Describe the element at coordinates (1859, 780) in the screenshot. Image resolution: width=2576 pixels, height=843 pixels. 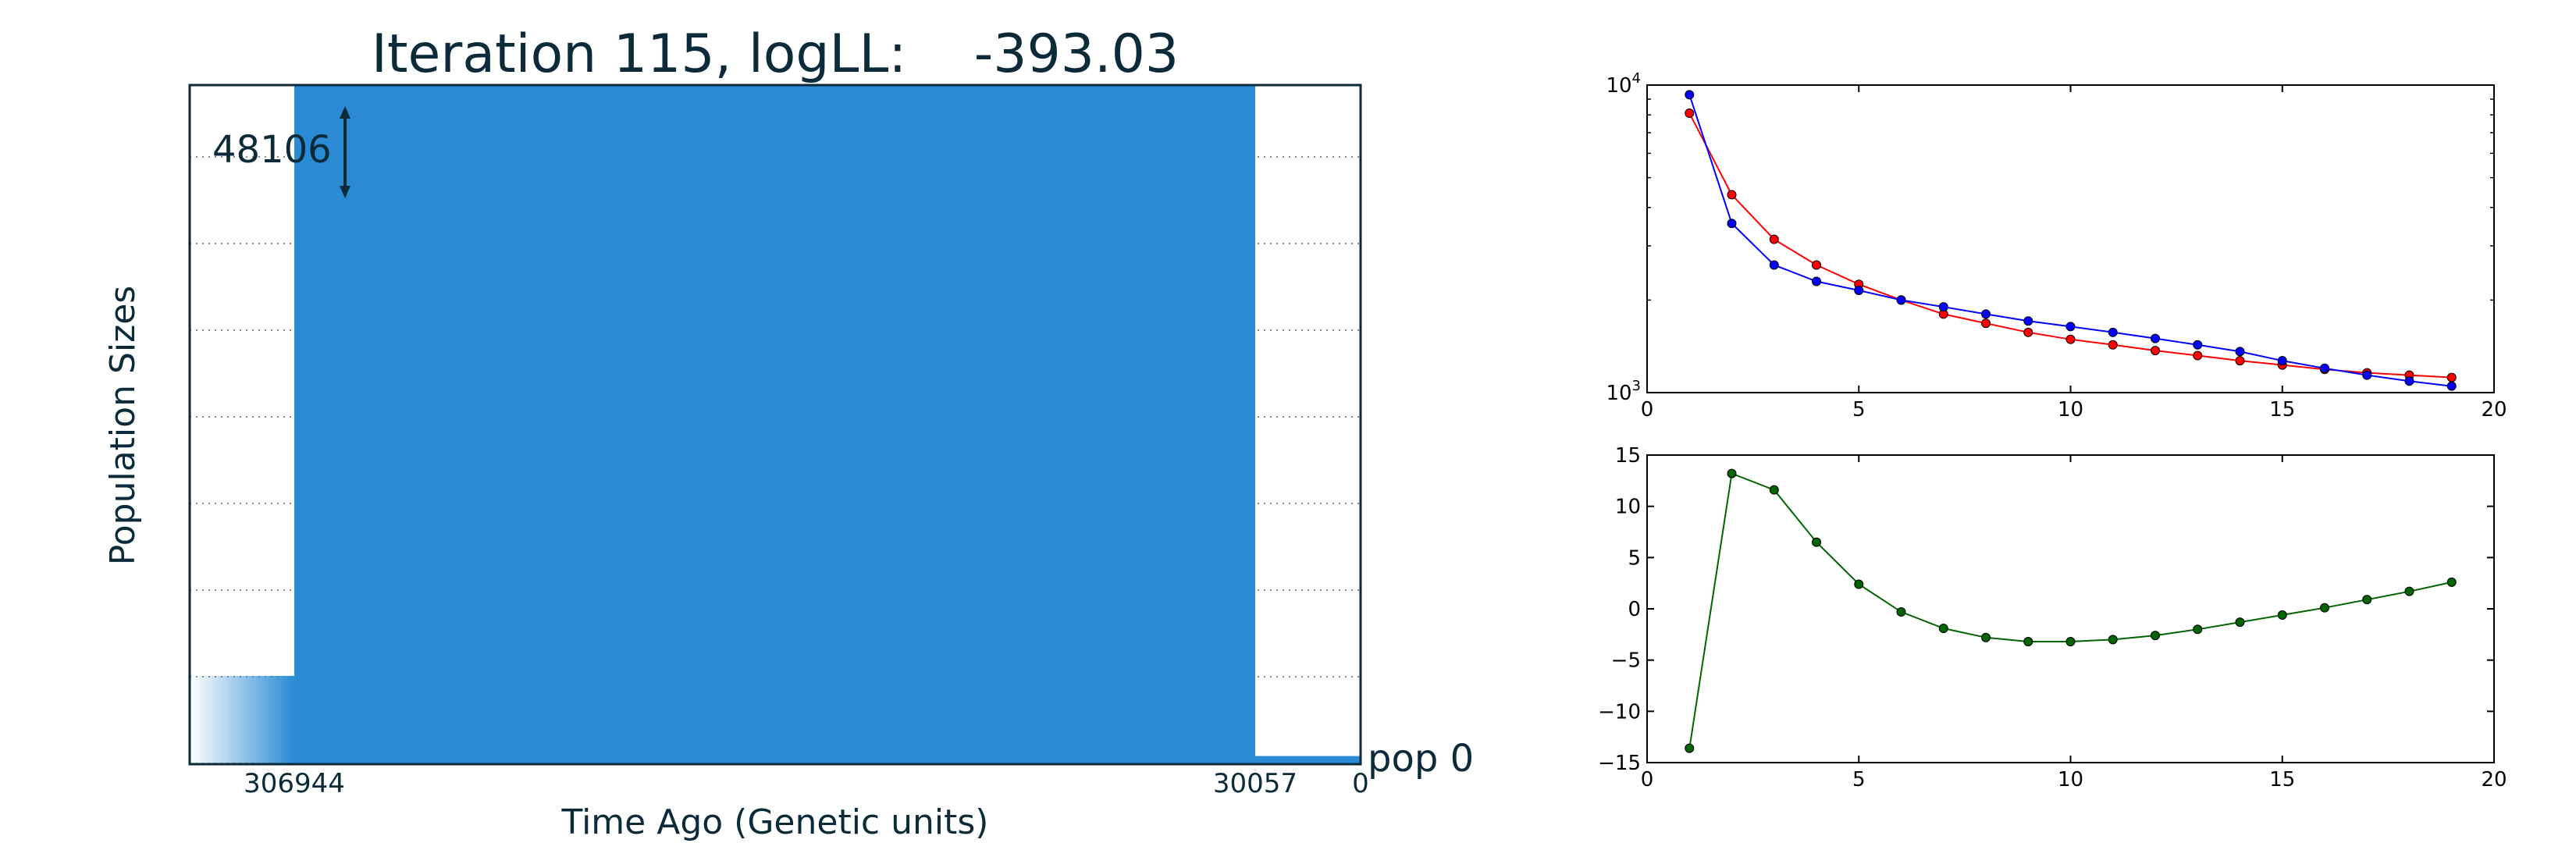
I see `diff-x-tick-label: 5` at that location.